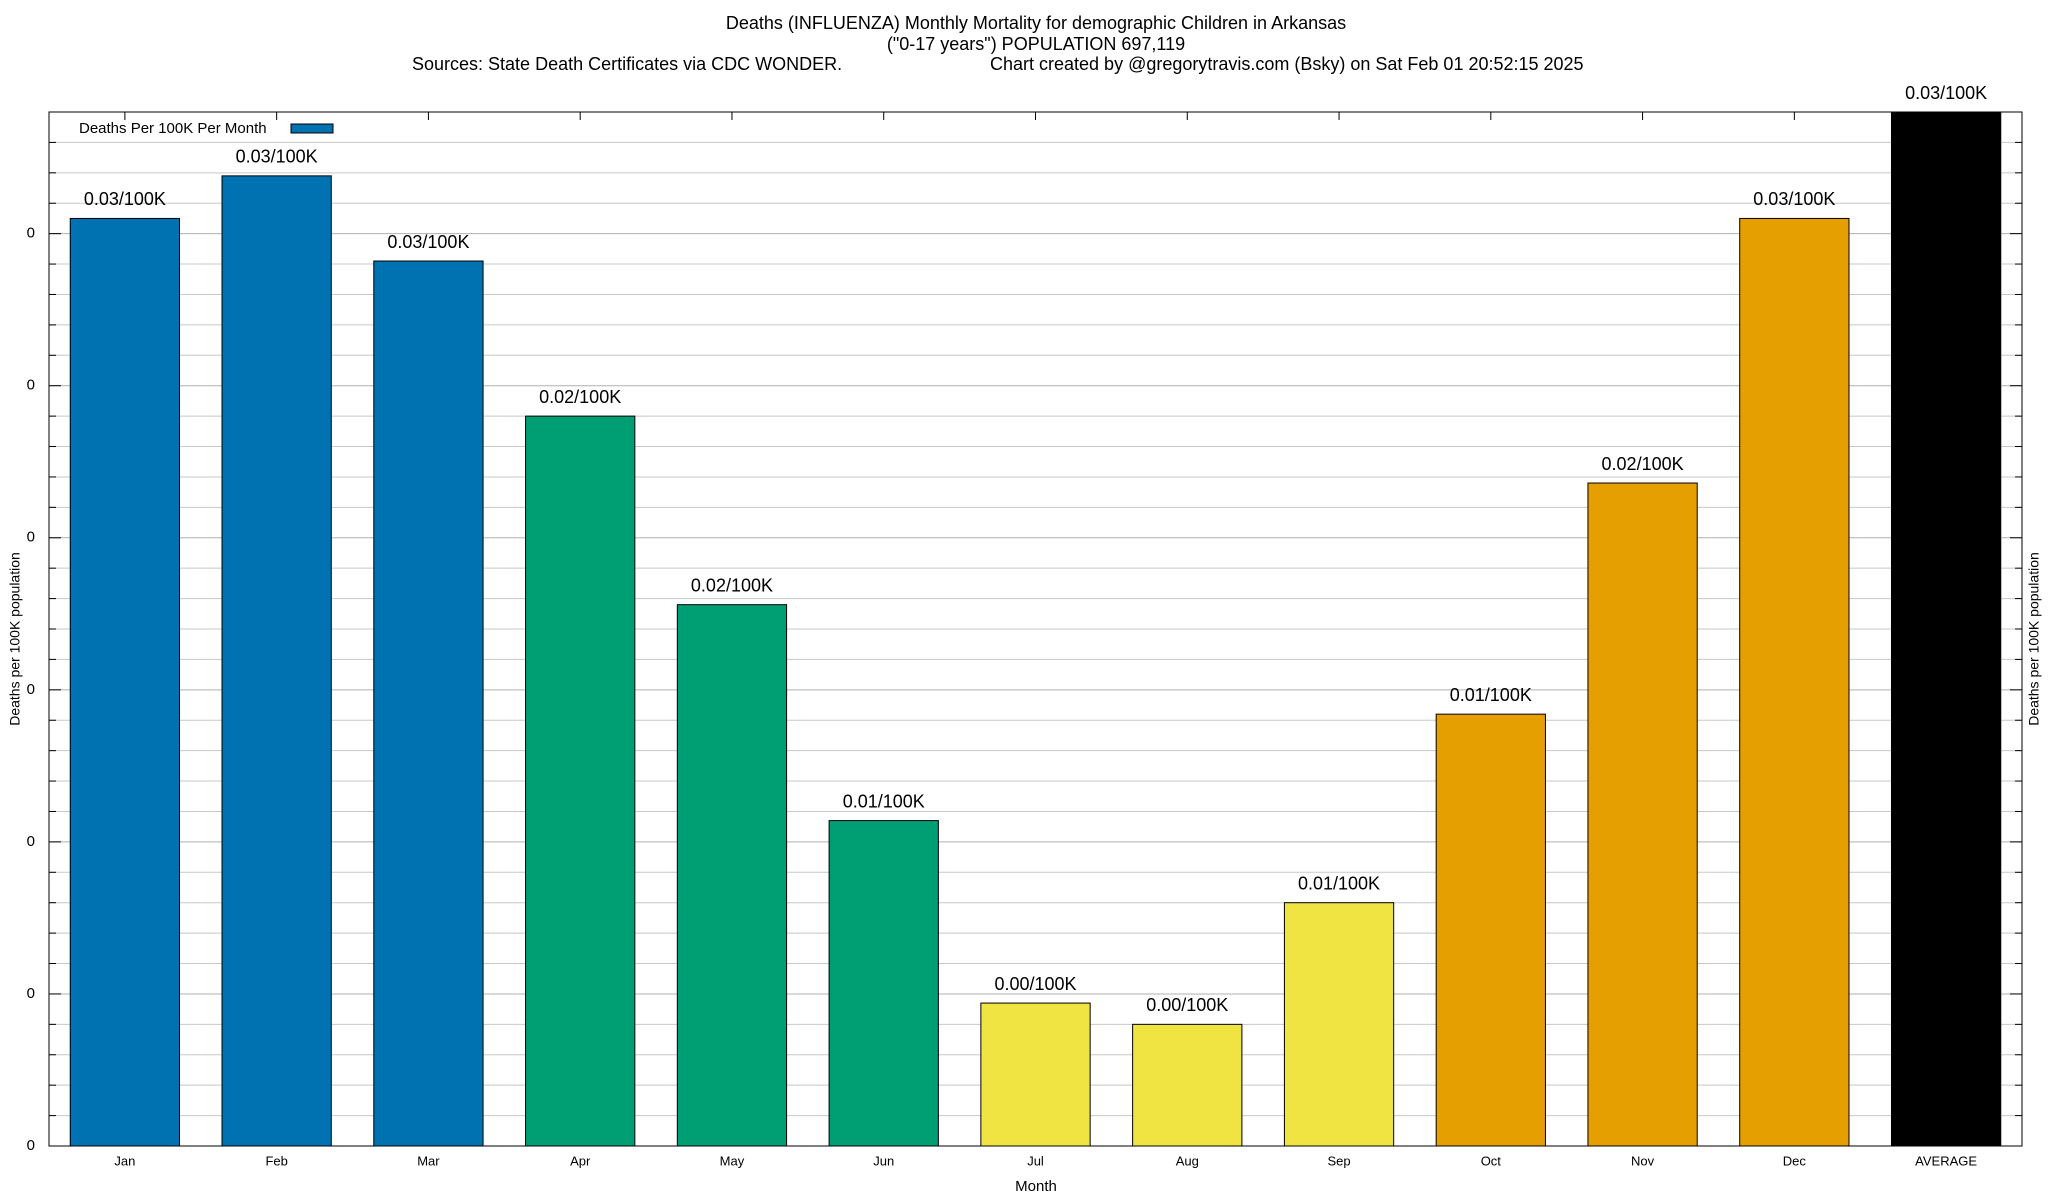 The image size is (2048, 1200). What do you see at coordinates (124, 1160) in the screenshot?
I see `x-tick-label: Jan` at bounding box center [124, 1160].